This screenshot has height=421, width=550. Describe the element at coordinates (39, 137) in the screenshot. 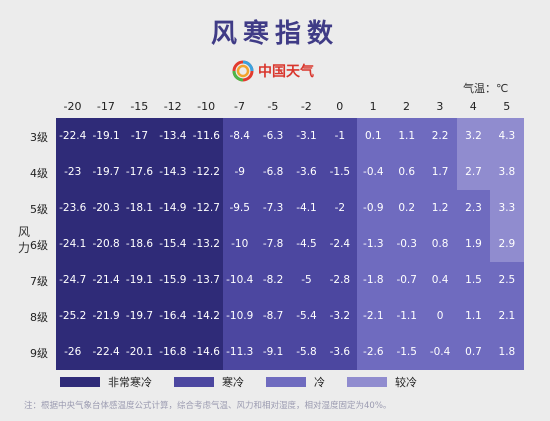

I see `row-header: 3级` at that location.